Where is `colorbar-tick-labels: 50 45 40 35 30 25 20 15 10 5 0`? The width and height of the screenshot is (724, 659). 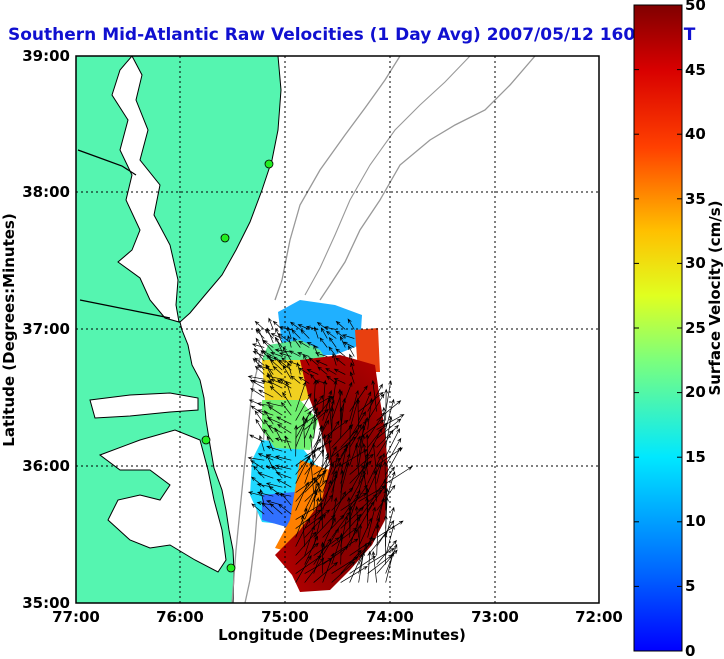 colorbar-tick-labels: 50 45 40 35 30 25 20 15 10 5 0 is located at coordinates (695, 329).